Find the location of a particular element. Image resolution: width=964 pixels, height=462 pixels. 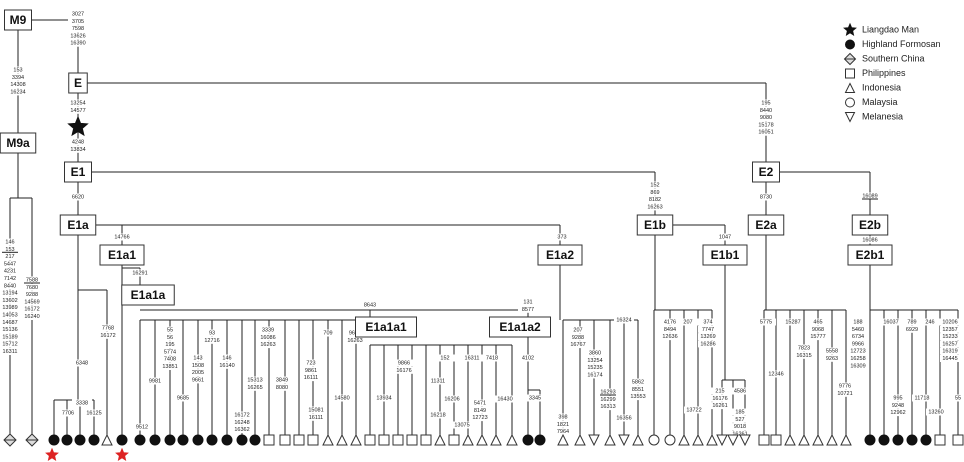

mutation-label: 16286 is located at coordinates (707, 344).